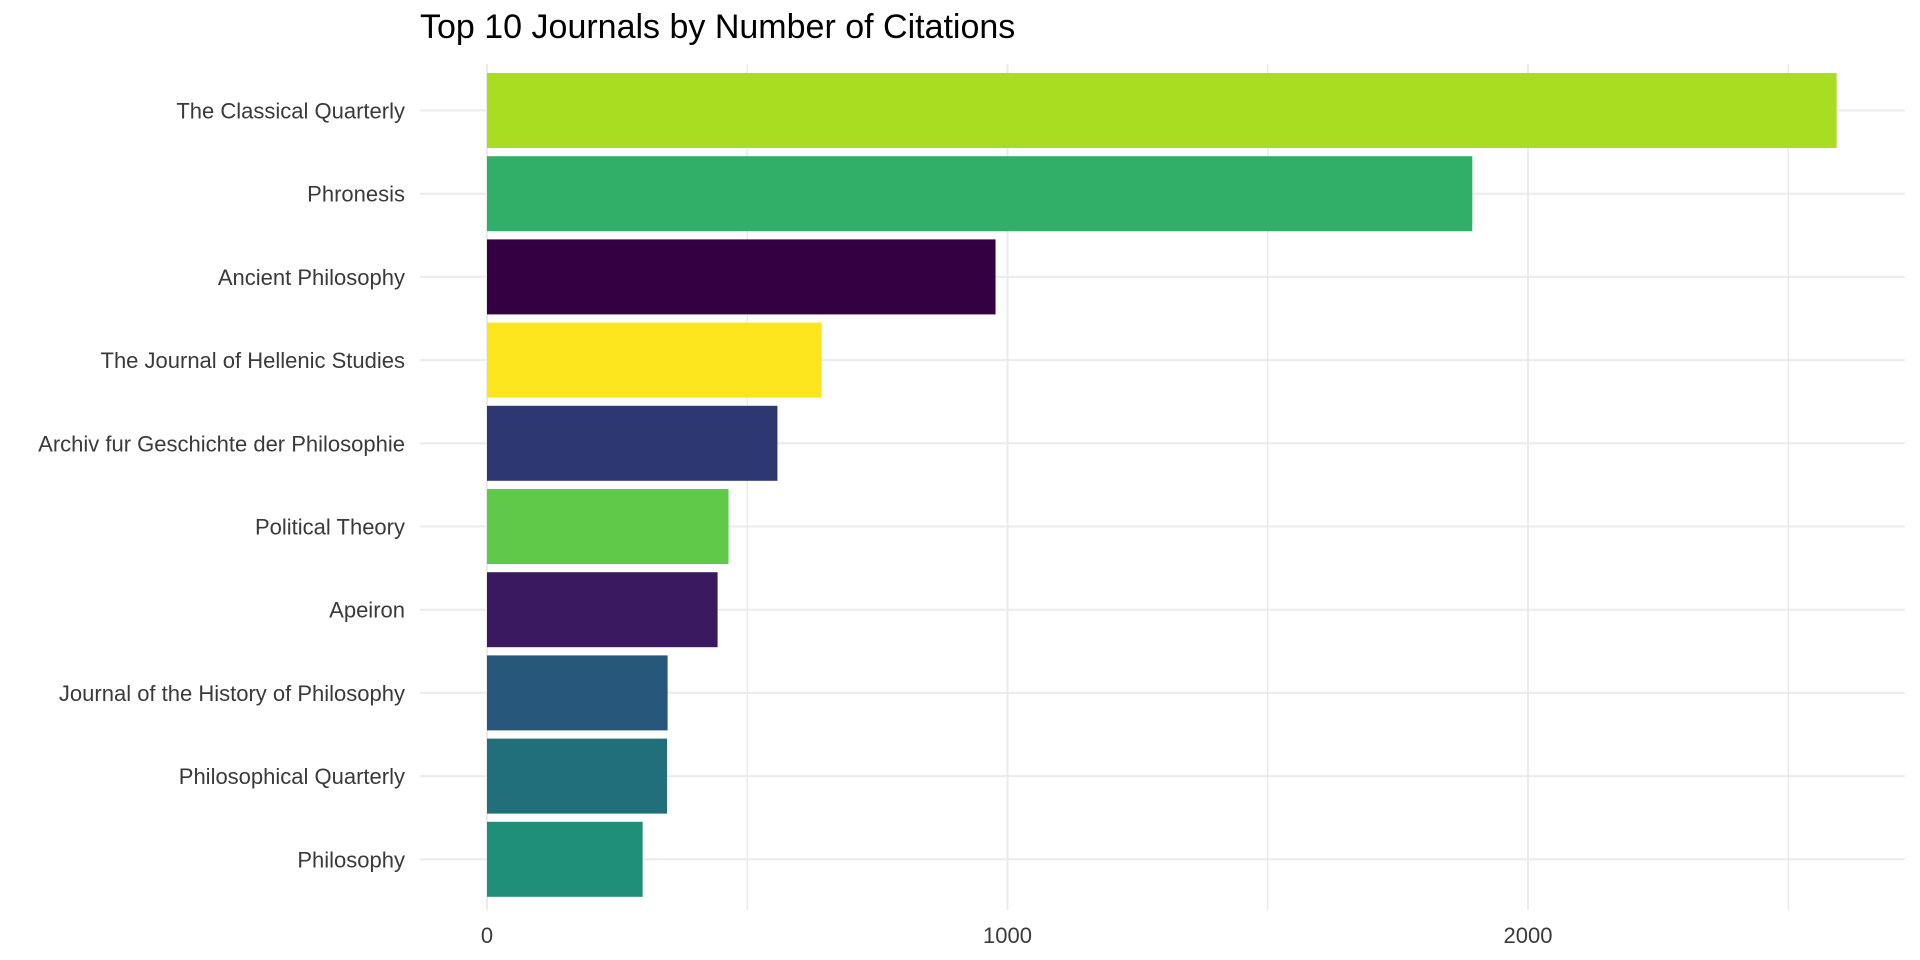 The width and height of the screenshot is (1920, 960). What do you see at coordinates (356, 194) in the screenshot?
I see `y-tick-label: Phronesis` at bounding box center [356, 194].